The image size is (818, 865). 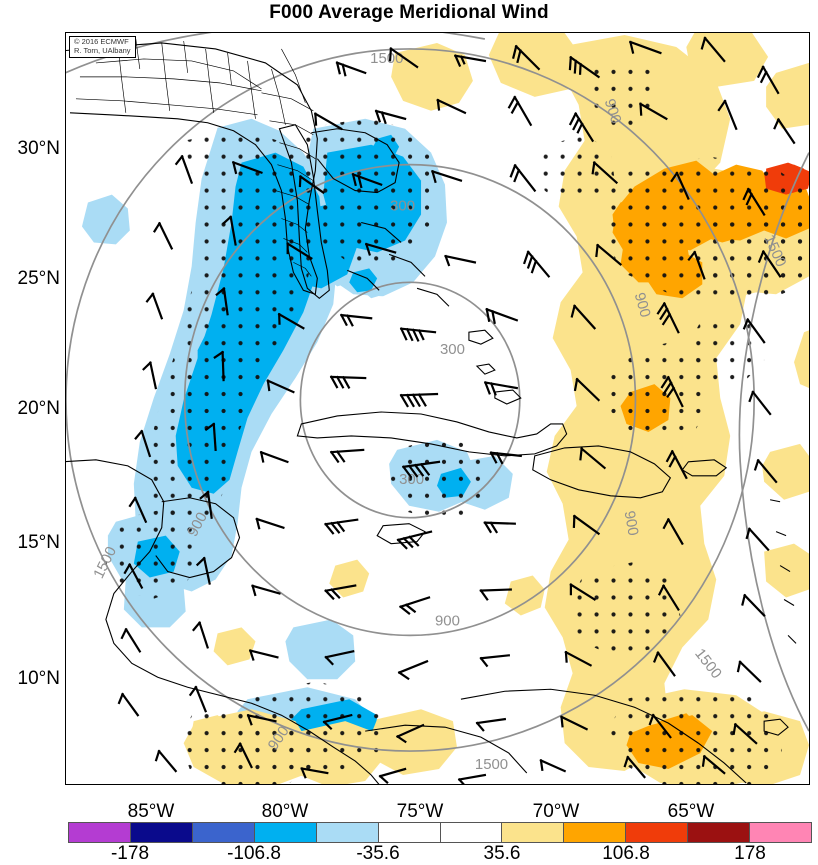 I want to click on contour-label-300-c: 300, so click(x=452, y=349).